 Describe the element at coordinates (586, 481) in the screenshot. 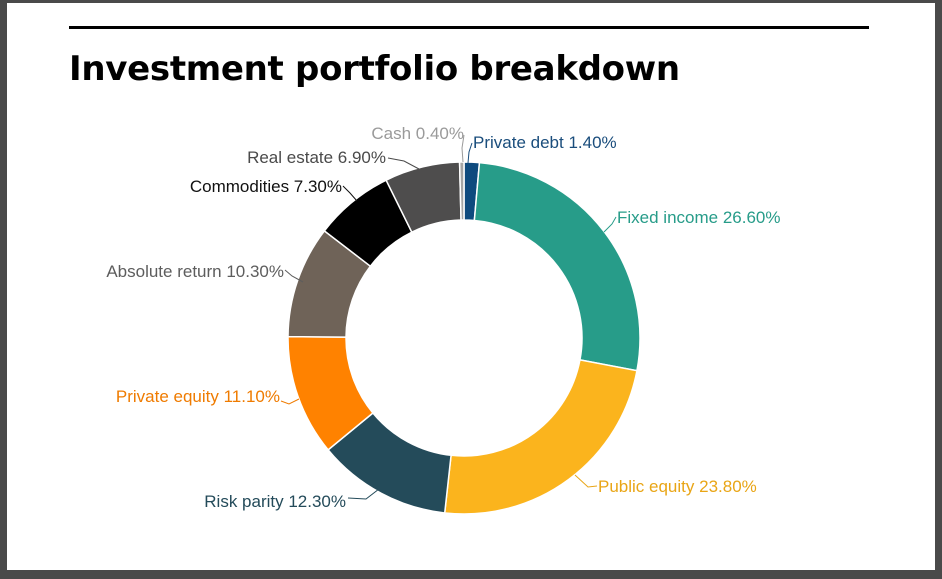

I see `leader-public-equity` at that location.